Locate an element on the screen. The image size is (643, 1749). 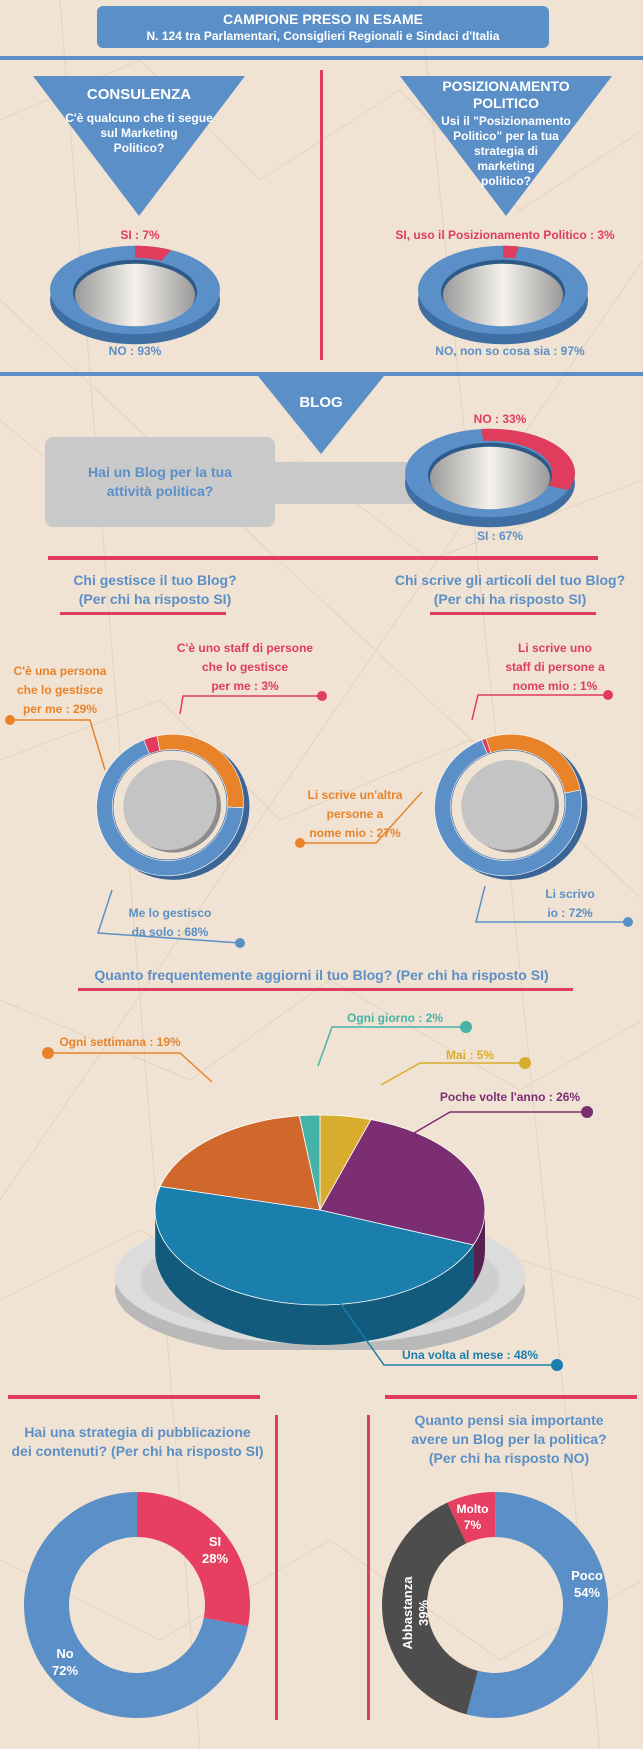
scrive-title-underline is located at coordinates (513, 613).